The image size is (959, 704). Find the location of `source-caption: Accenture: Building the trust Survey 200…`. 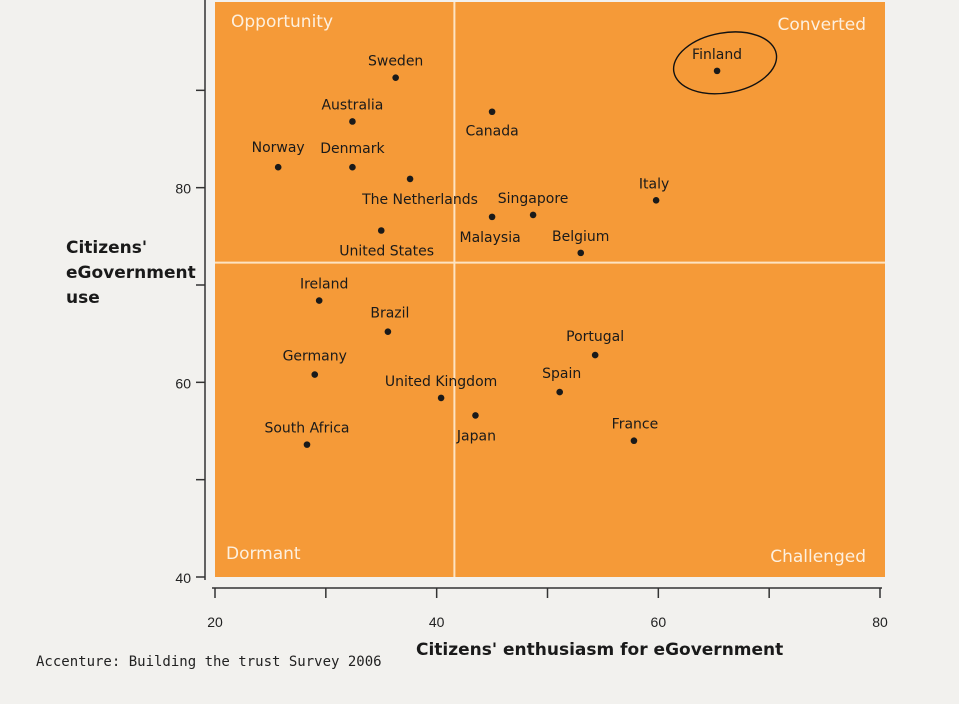

source-caption: Accenture: Building the trust Survey 200… is located at coordinates (209, 662).